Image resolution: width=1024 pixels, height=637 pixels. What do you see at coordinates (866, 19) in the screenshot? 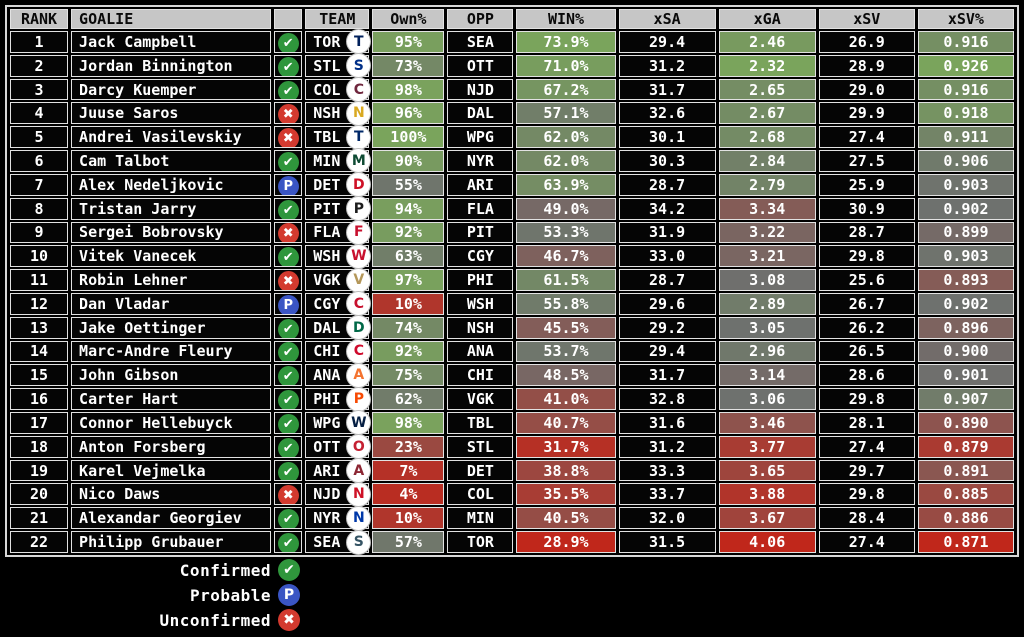
I see `col-header-xsv: xSV` at bounding box center [866, 19].